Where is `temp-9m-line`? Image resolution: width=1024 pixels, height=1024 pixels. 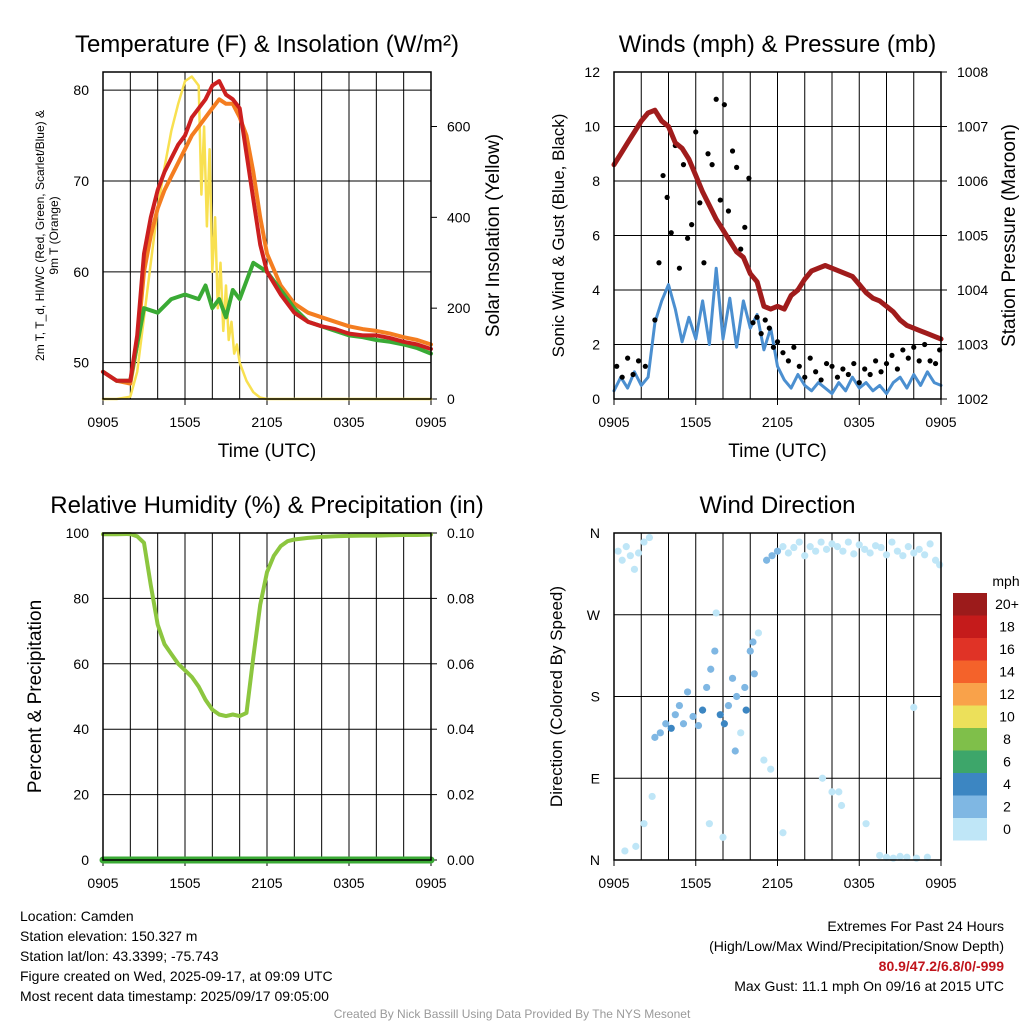 temp-9m-line is located at coordinates (267, 241).